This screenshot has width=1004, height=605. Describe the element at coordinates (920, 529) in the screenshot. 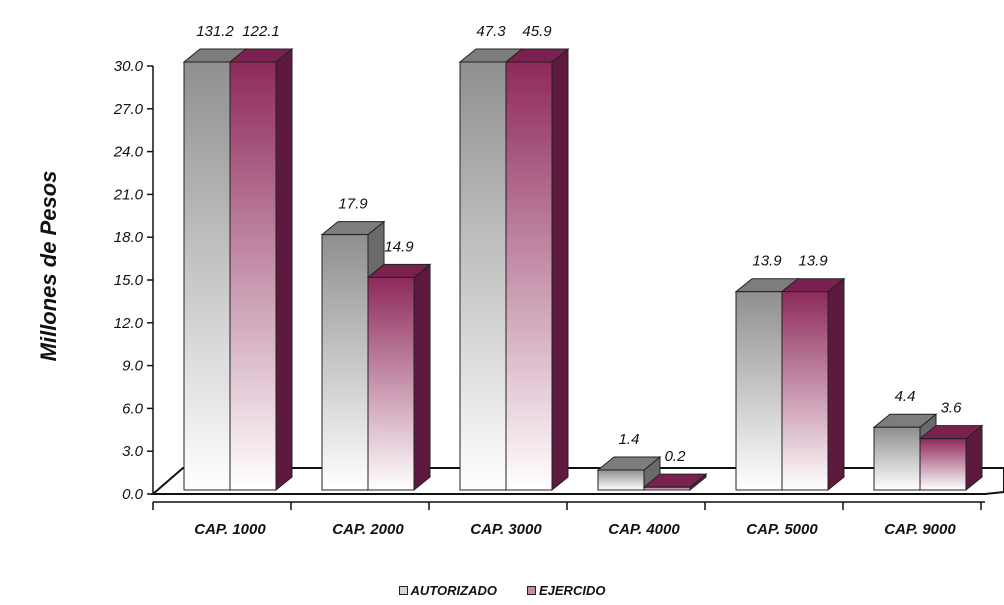

I see `x-tick-label: CAP. 9000` at that location.